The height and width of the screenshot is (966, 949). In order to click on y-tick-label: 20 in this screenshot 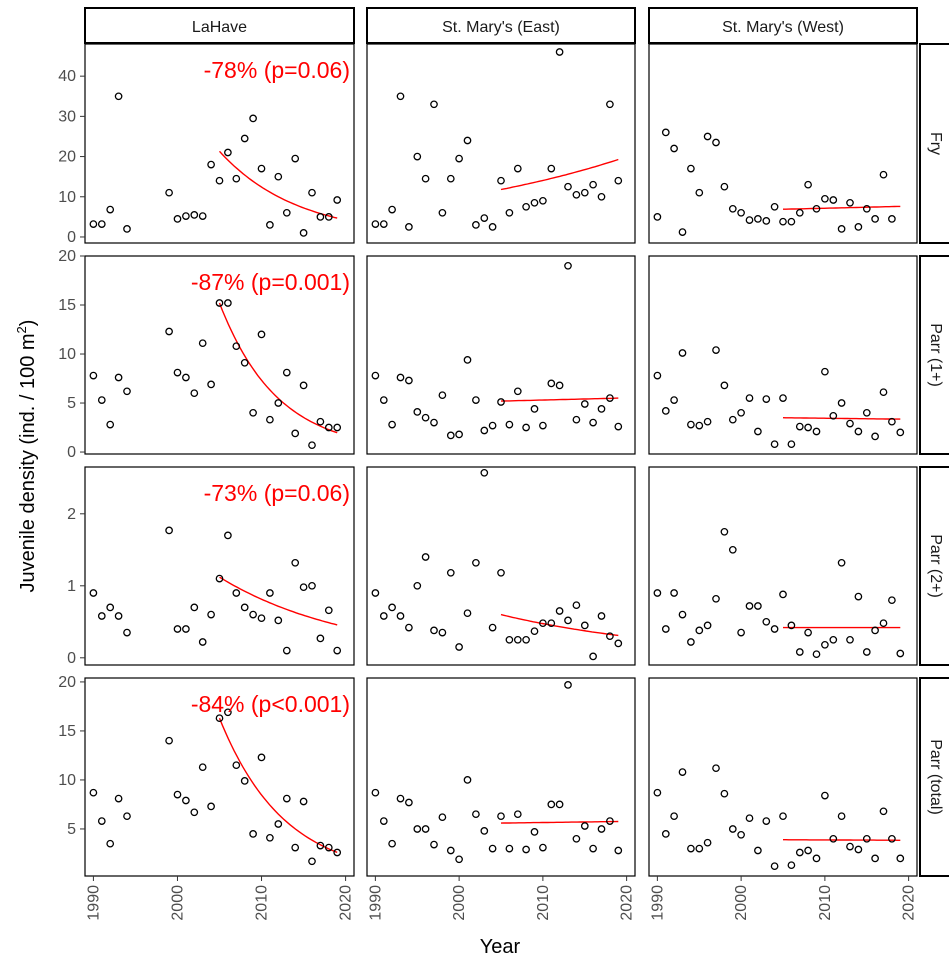, I will do `click(67, 256)`.